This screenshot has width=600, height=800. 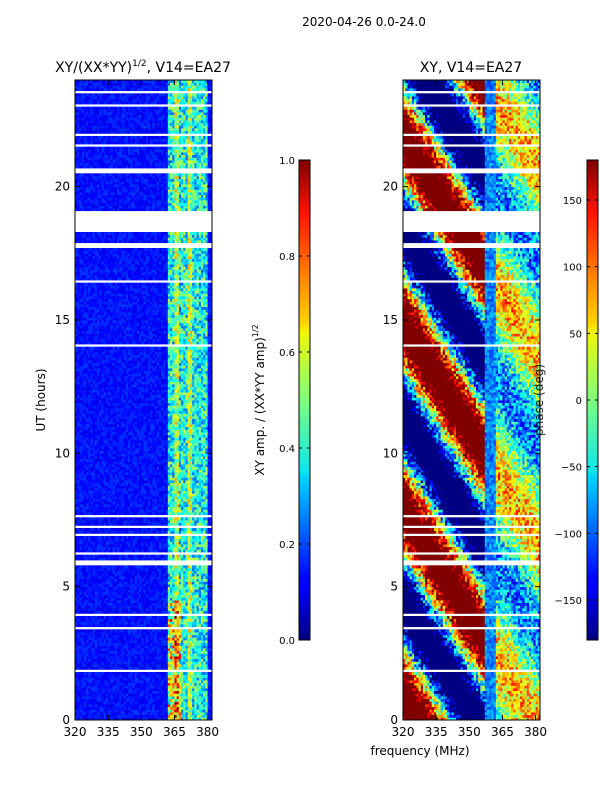 What do you see at coordinates (93, 68) in the screenshot?
I see `left-title-main: XY/(XX*YY)` at bounding box center [93, 68].